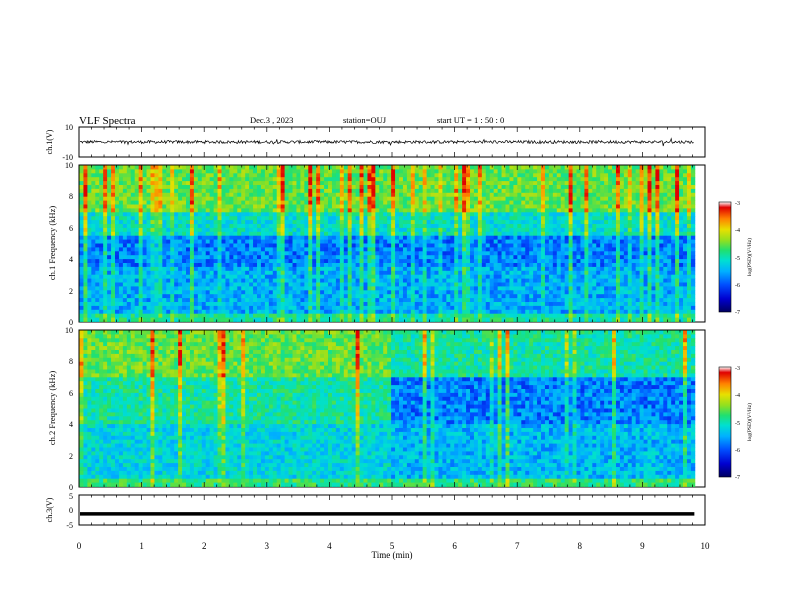 The height and width of the screenshot is (612, 792). What do you see at coordinates (107, 121) in the screenshot?
I see `figure-title: VLF Spectra` at bounding box center [107, 121].